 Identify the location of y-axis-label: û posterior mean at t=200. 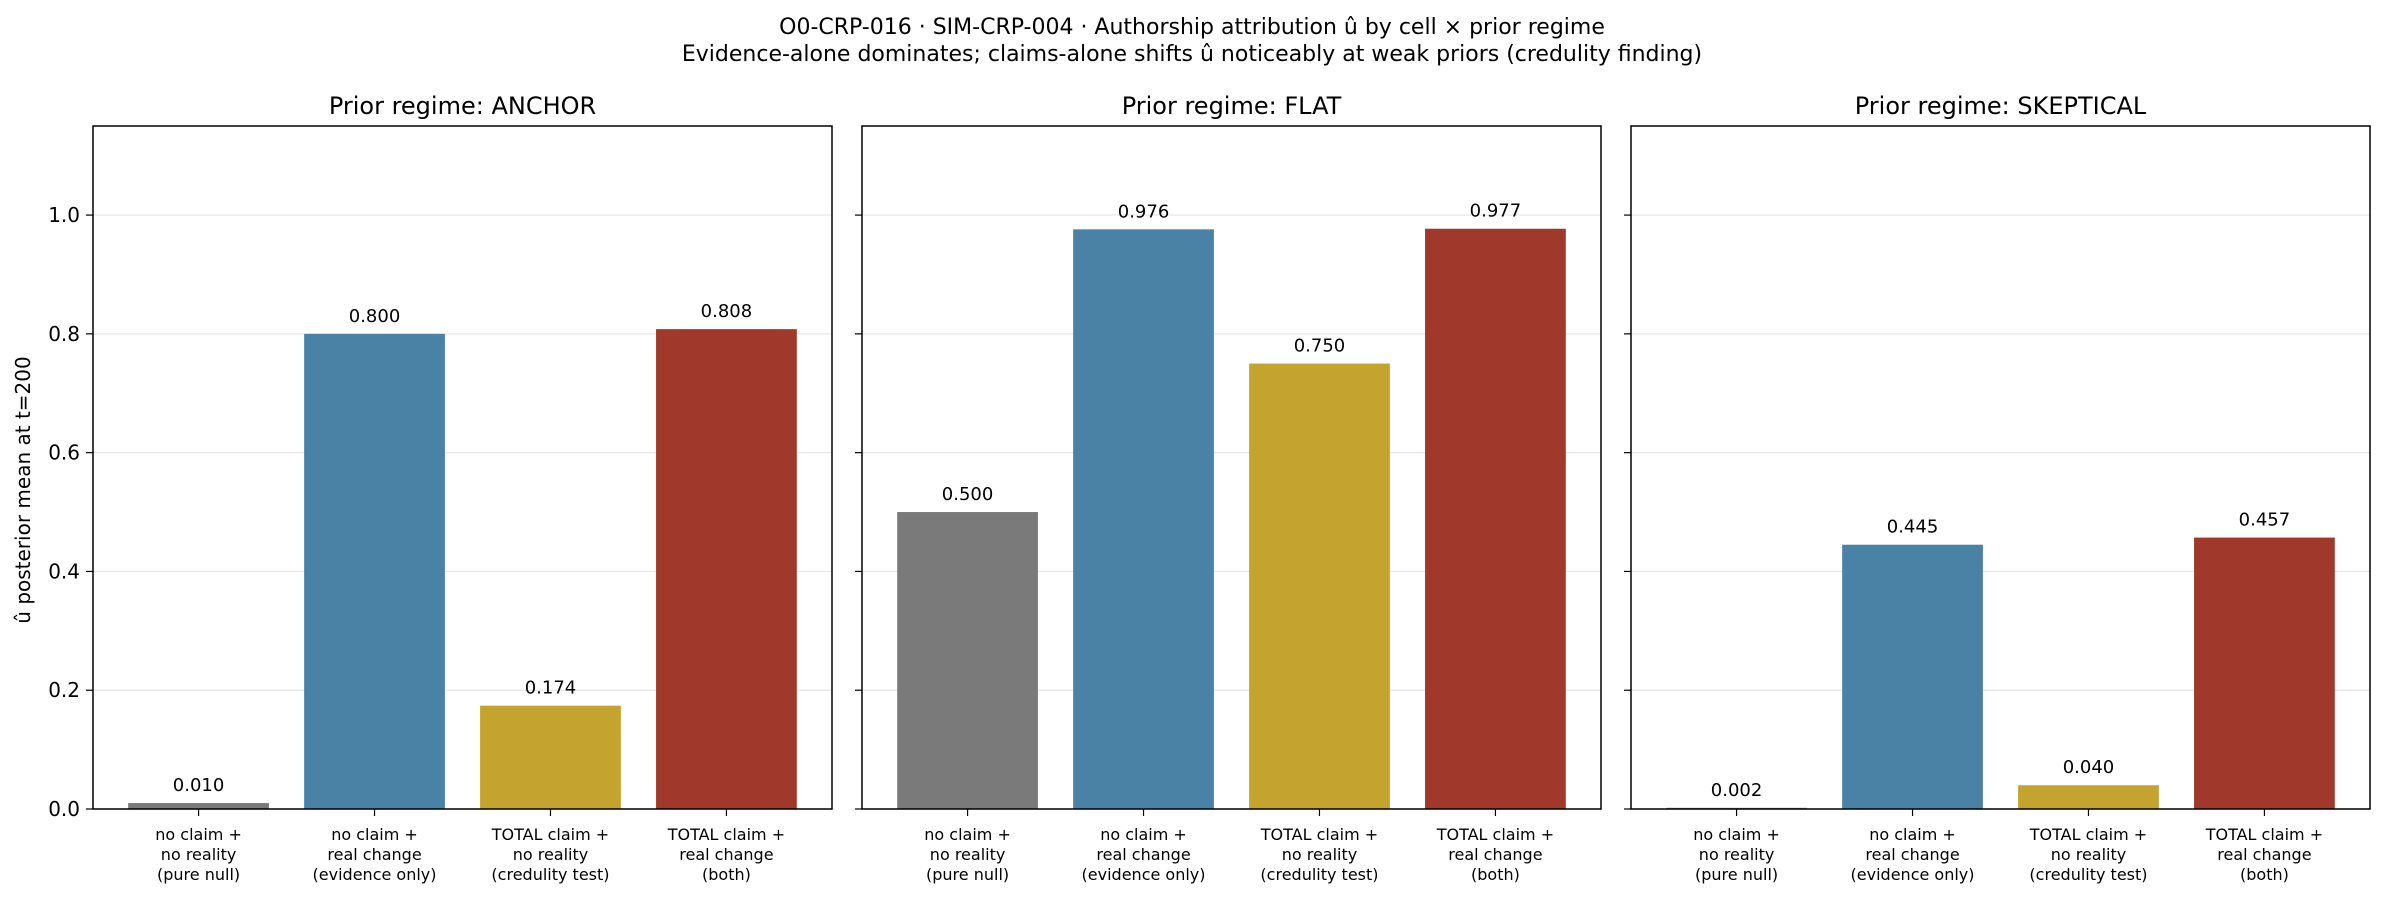
(23, 489).